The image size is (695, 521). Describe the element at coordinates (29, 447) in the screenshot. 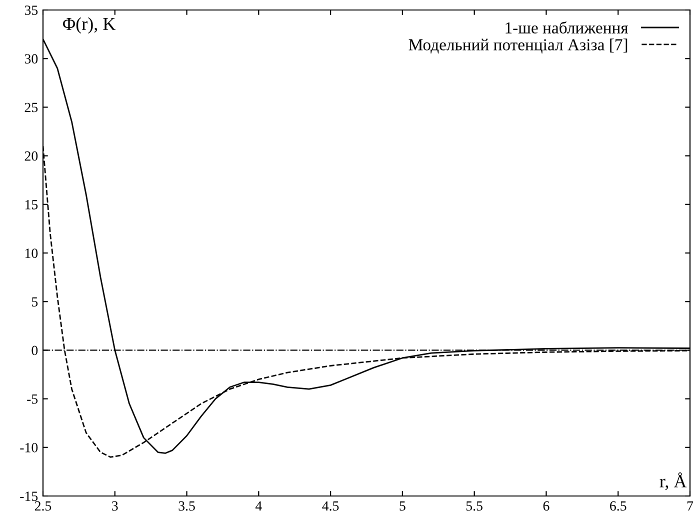

I see `y-tick-label: -10` at that location.